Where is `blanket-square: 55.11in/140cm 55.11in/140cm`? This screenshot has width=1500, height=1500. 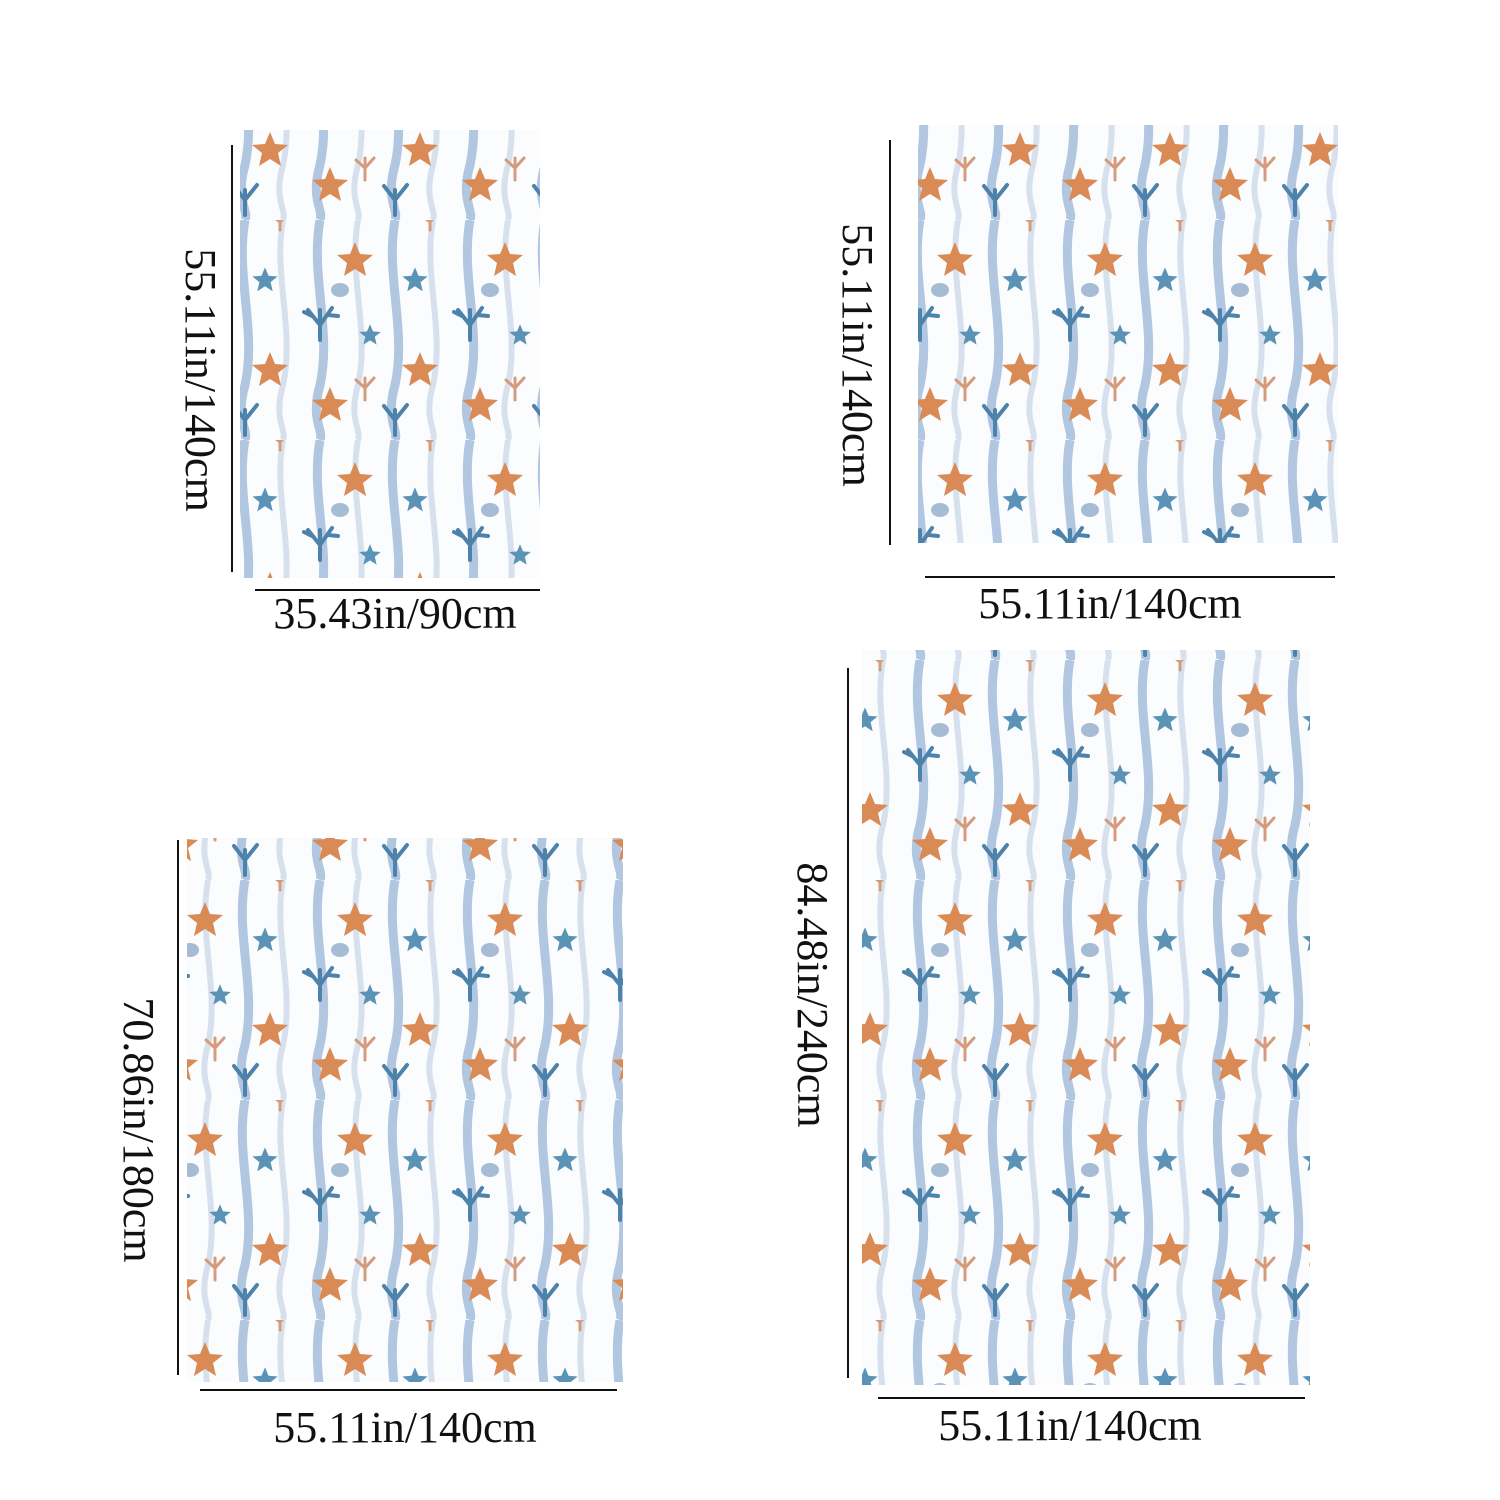
blanket-square: 55.11in/140cm 55.11in/140cm is located at coordinates (1085, 376).